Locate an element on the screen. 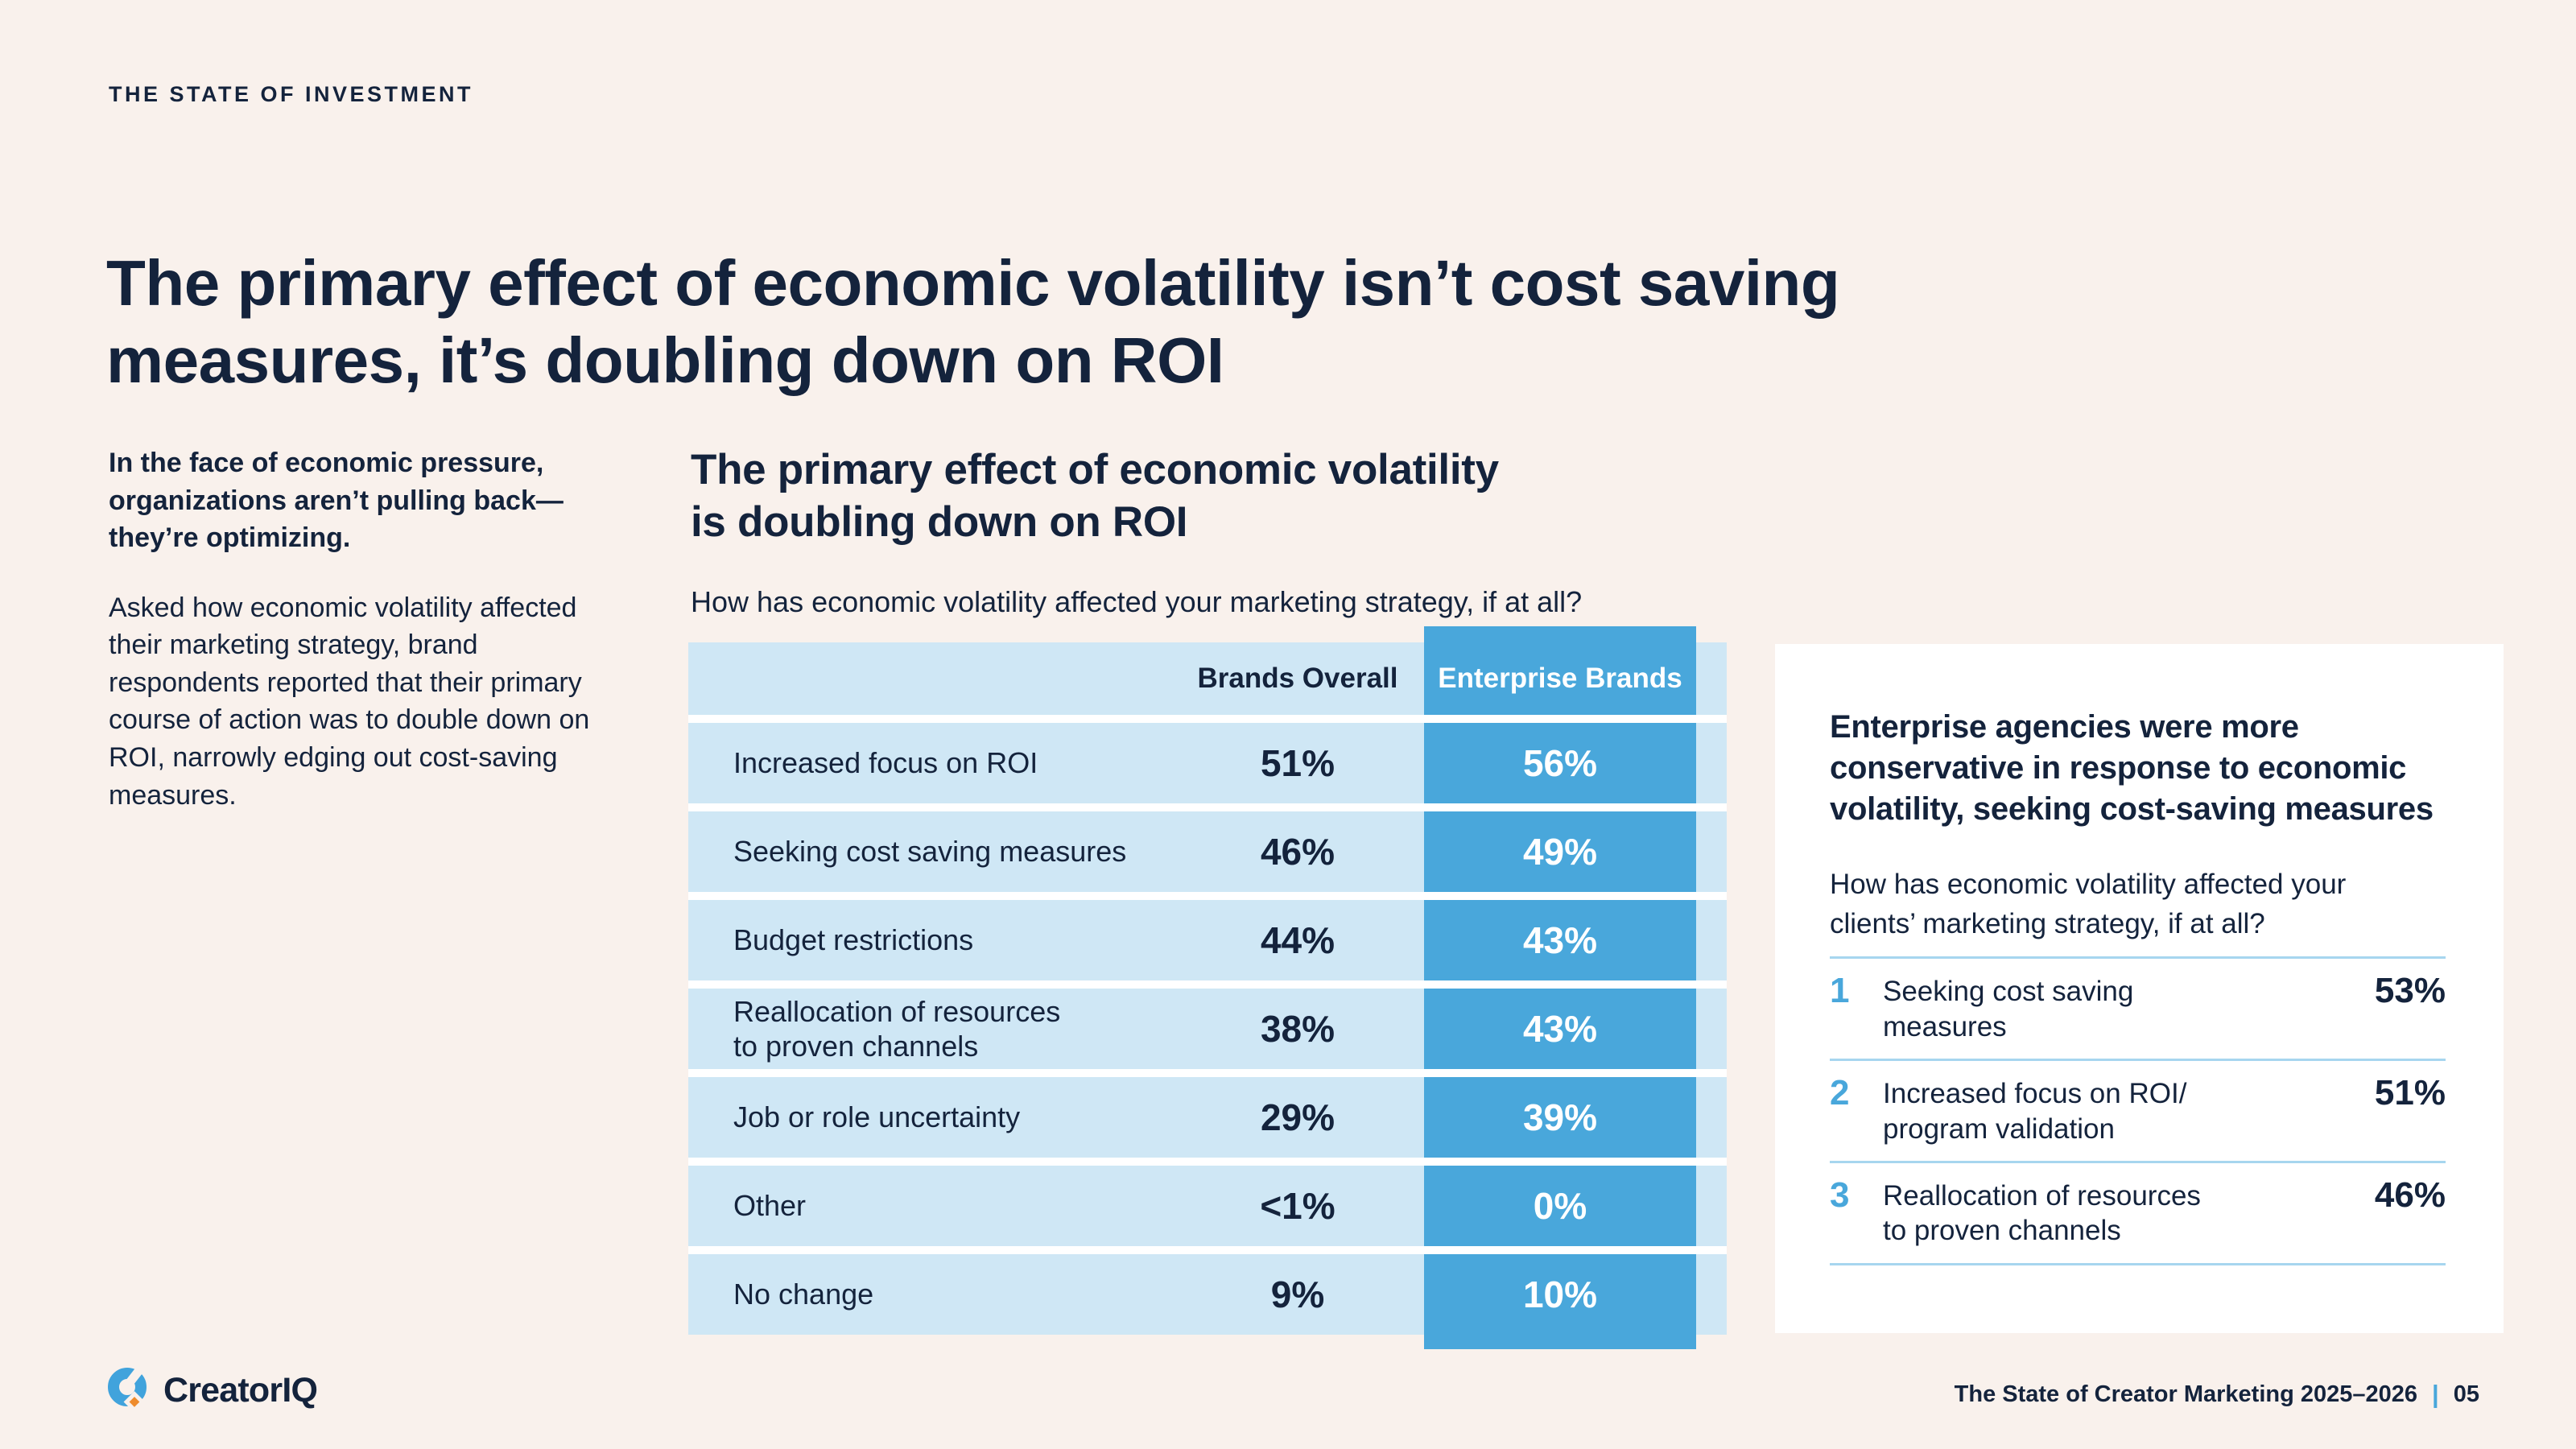  row-value-brands: 51% is located at coordinates (1297, 763).